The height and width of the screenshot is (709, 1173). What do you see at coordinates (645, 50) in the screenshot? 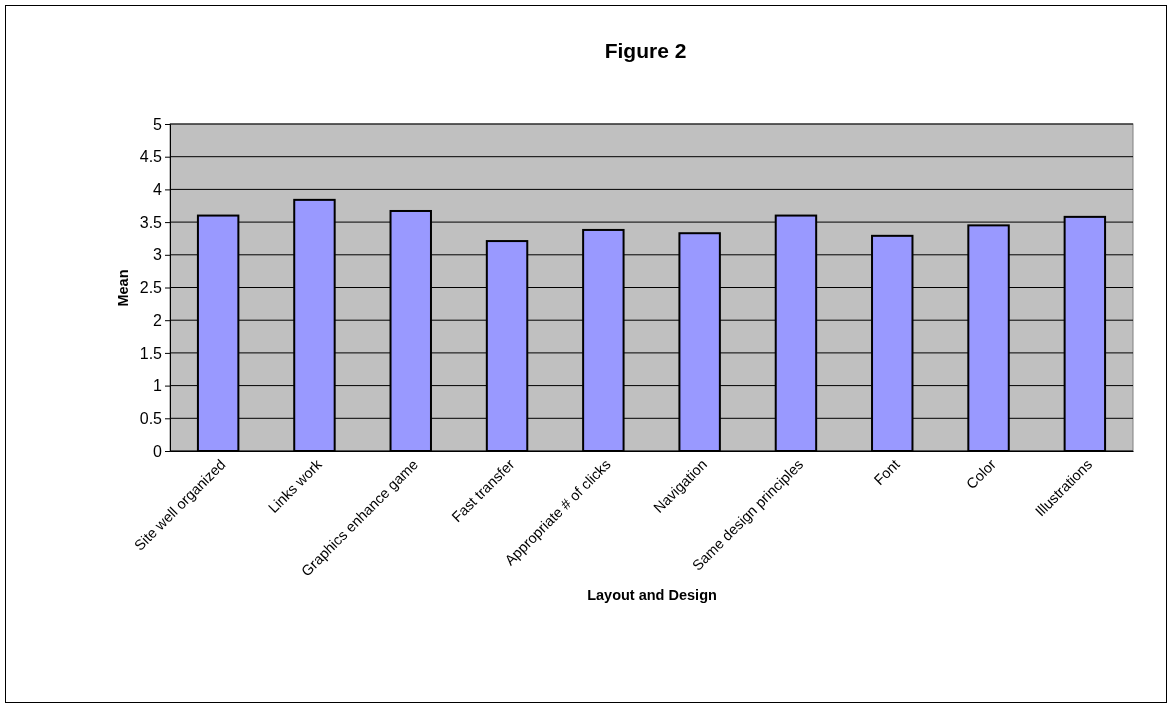
I see `chart-title: Figure 2` at bounding box center [645, 50].